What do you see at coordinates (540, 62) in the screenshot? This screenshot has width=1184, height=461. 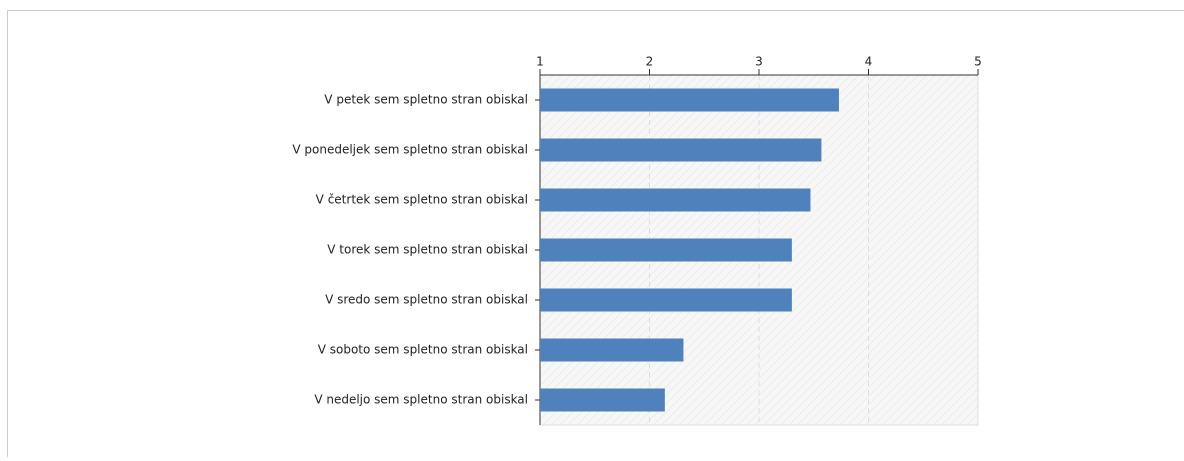 I see `x-tick-label: 1` at bounding box center [540, 62].